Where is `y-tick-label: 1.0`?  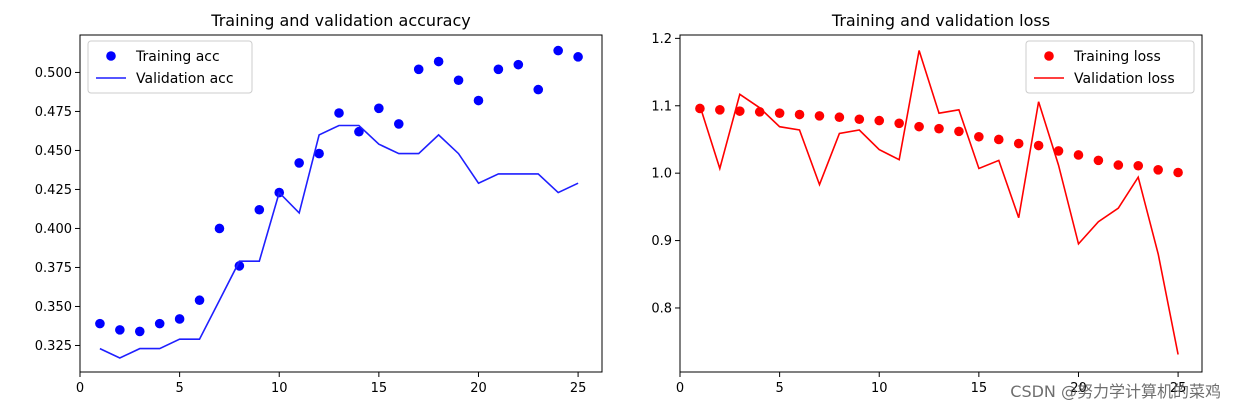 y-tick-label: 1.0 is located at coordinates (661, 174).